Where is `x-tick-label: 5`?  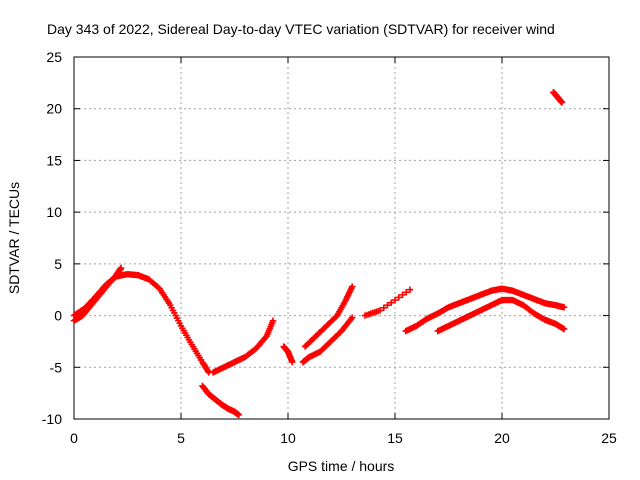
x-tick-label: 5 is located at coordinates (181, 438).